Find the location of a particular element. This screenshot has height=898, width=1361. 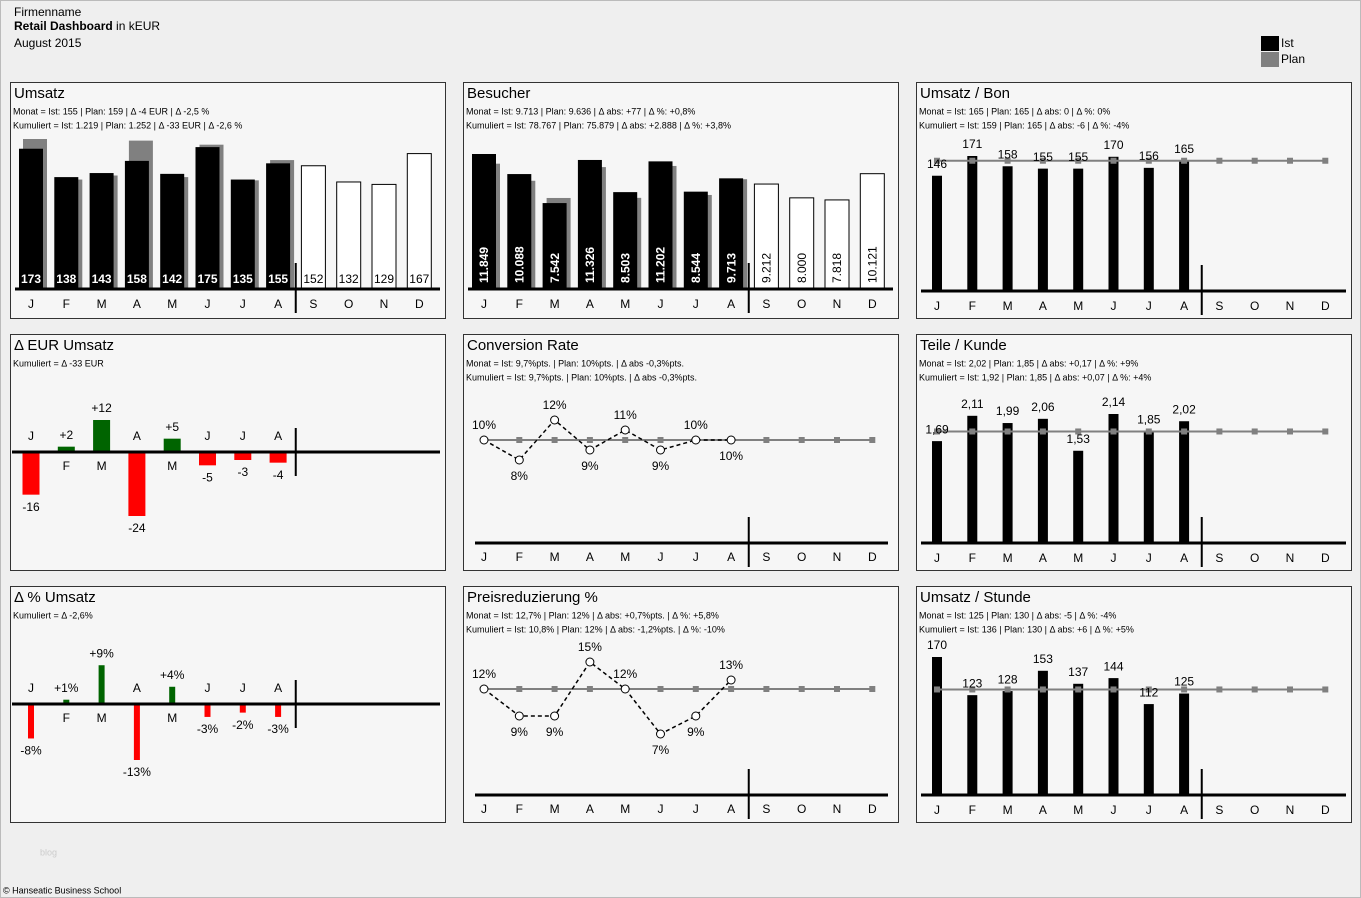

value-label: 135 is located at coordinates (243, 279).